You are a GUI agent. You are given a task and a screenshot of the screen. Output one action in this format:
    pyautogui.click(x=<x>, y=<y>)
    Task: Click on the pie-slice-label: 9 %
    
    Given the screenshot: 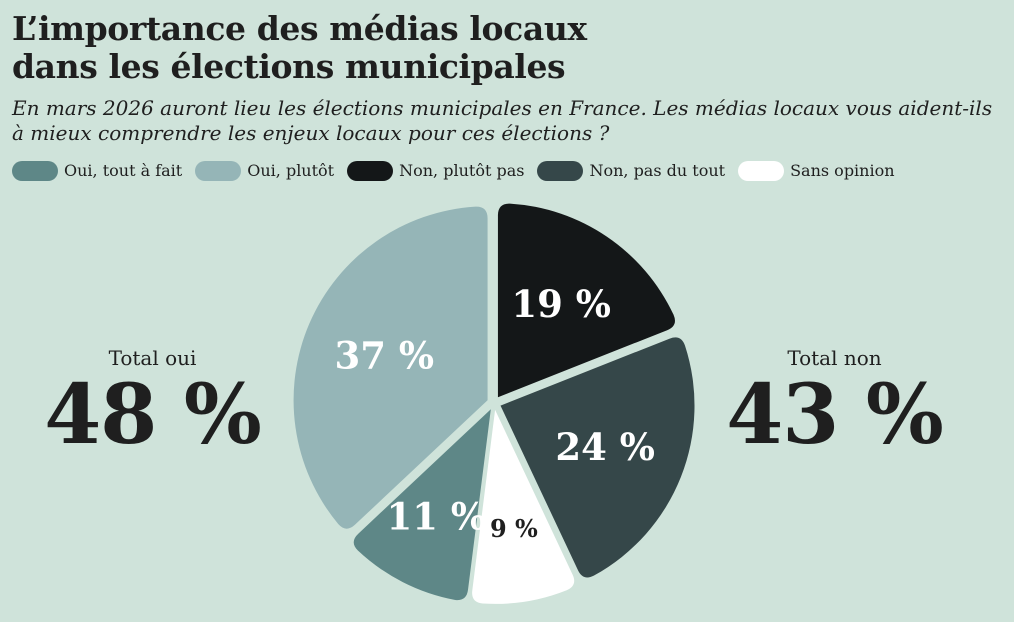 What is the action you would take?
    pyautogui.click(x=514, y=528)
    